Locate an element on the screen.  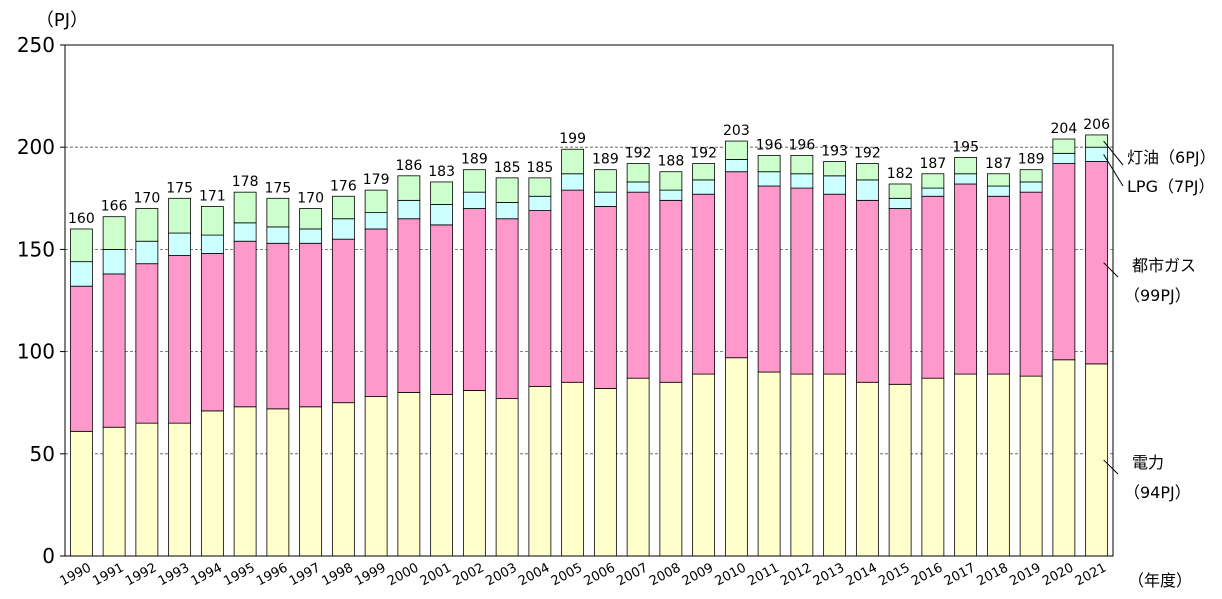
legend-note: （7PJ） is located at coordinates (1186, 186).